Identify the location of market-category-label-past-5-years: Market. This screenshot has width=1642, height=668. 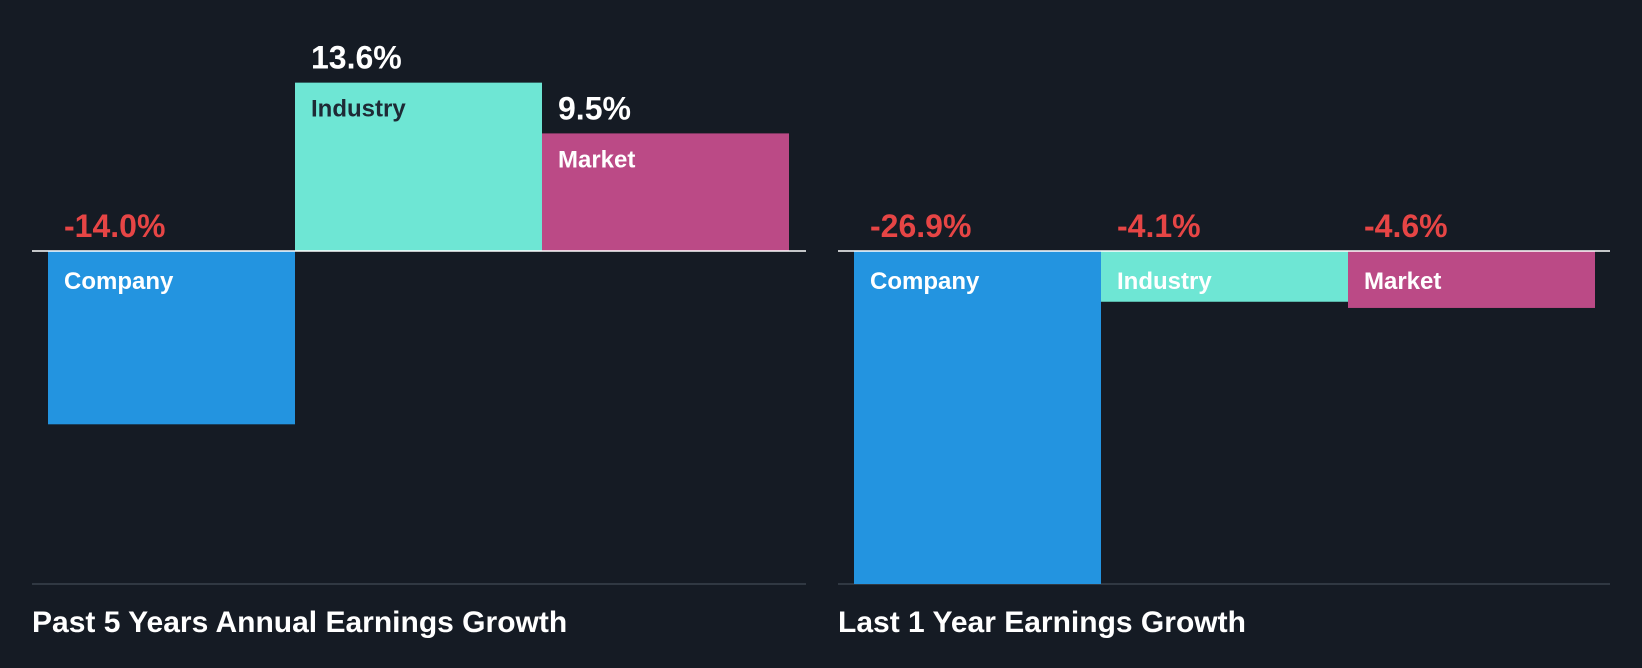
(596, 159).